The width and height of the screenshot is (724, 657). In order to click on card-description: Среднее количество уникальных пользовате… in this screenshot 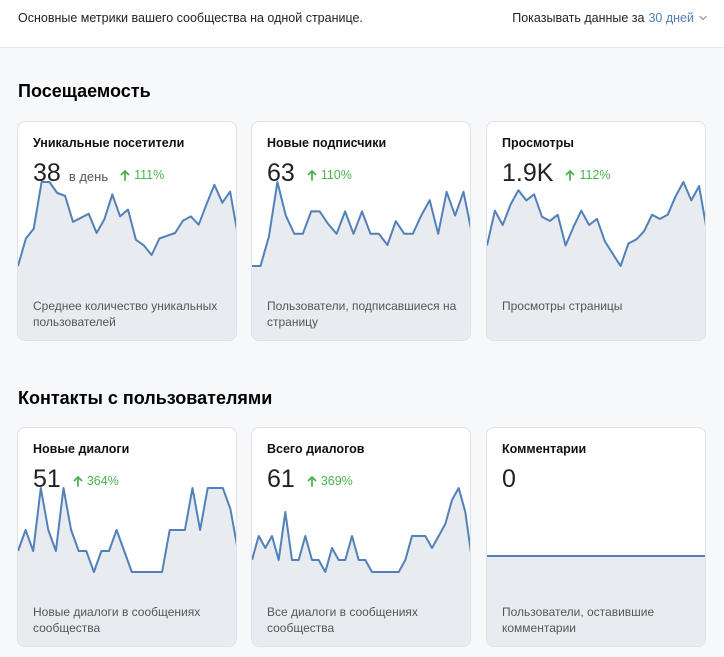, I will do `click(125, 314)`.